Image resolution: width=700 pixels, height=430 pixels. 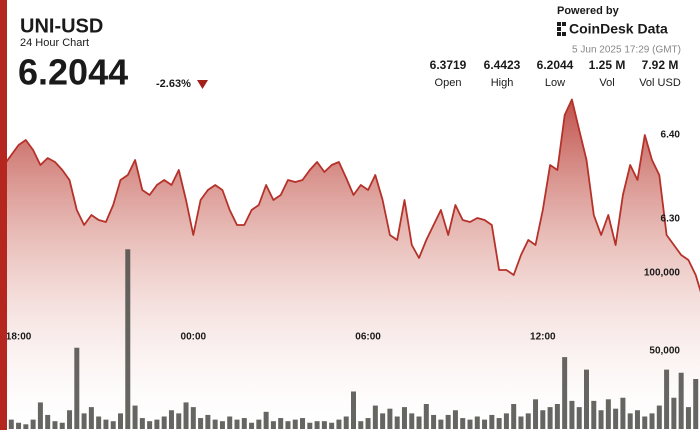 What do you see at coordinates (660, 65) in the screenshot?
I see `stat-value: 7.92 M` at bounding box center [660, 65].